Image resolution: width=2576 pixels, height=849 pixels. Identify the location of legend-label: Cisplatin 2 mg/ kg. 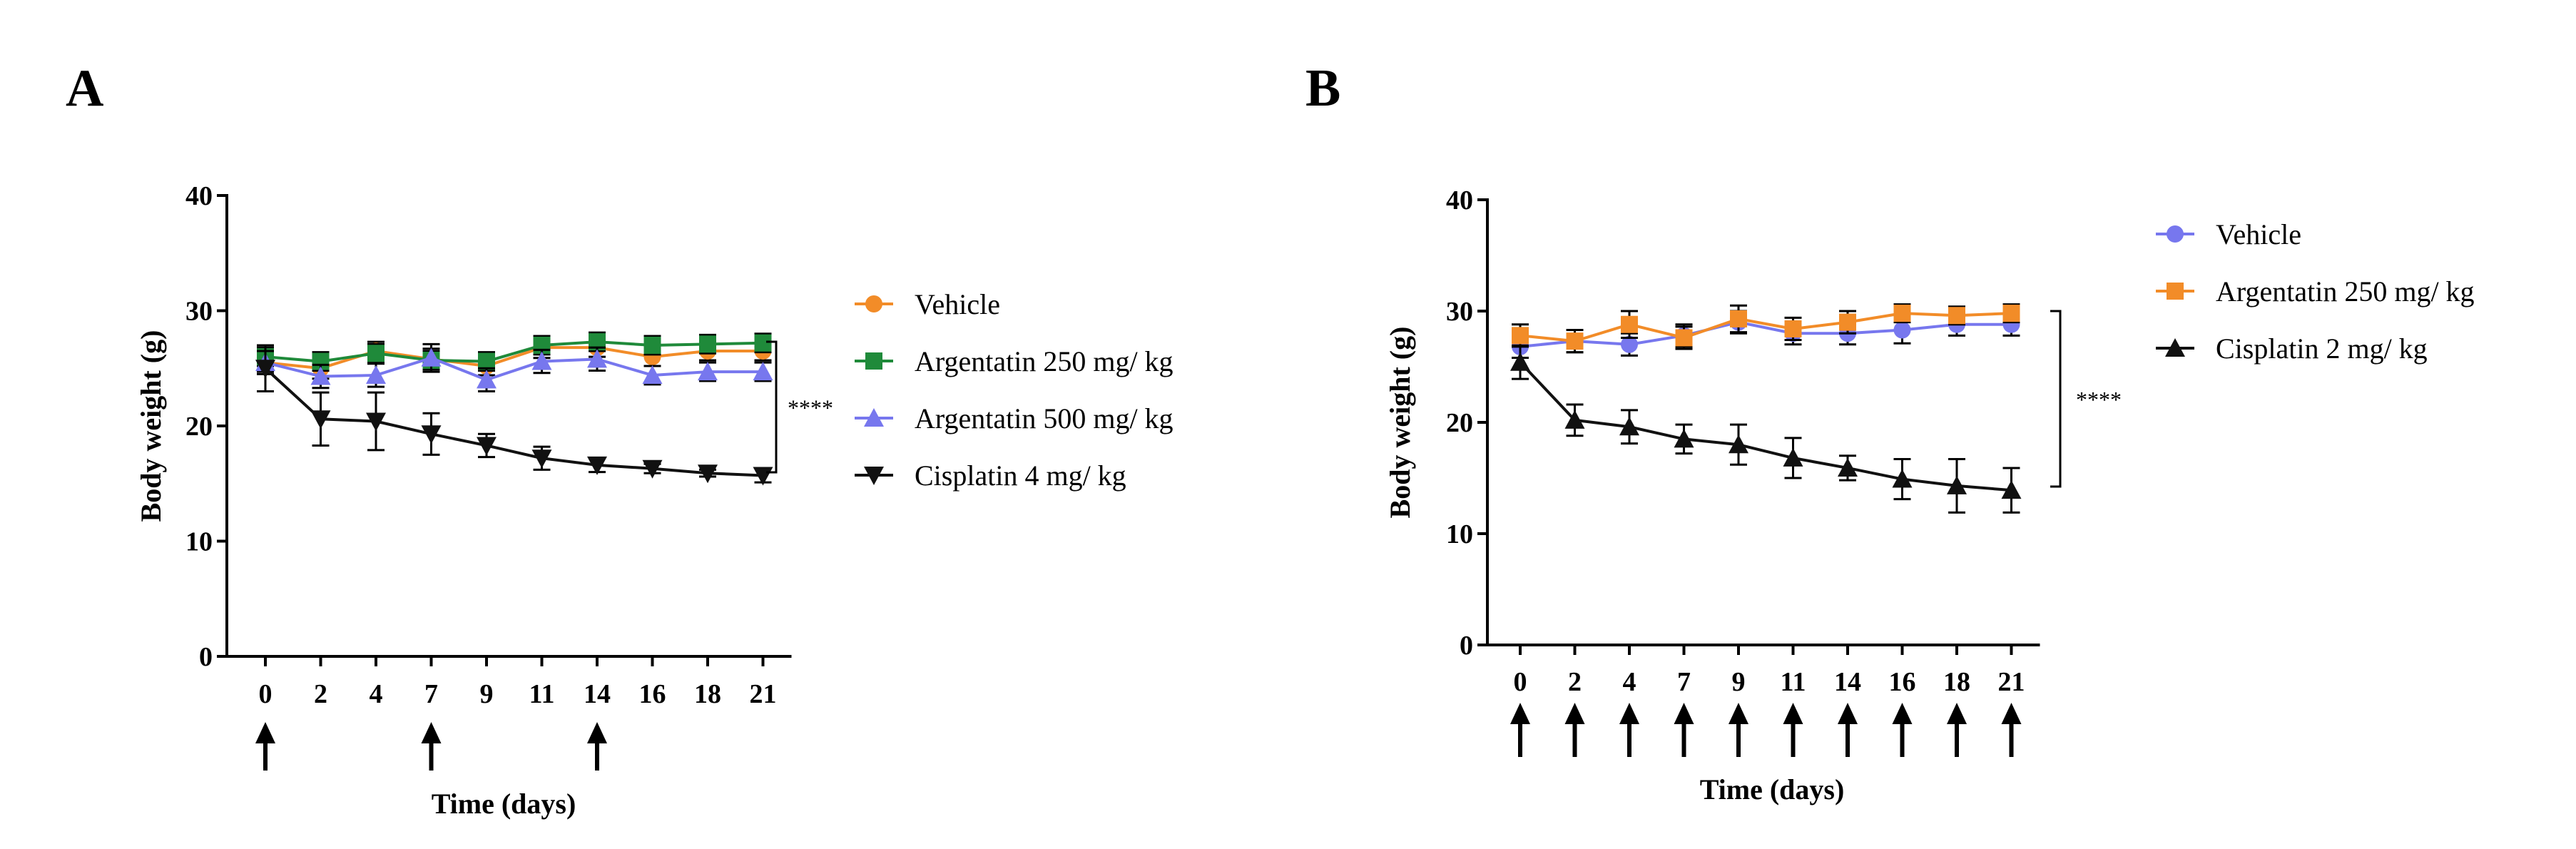
(2322, 348).